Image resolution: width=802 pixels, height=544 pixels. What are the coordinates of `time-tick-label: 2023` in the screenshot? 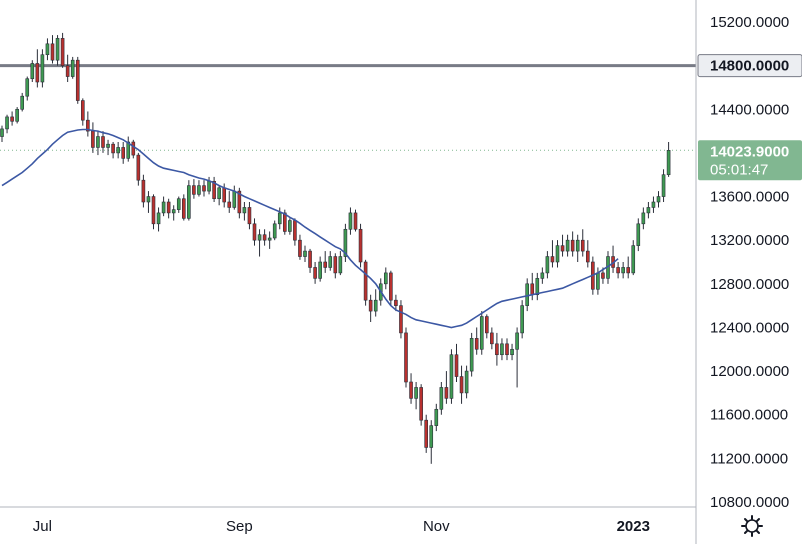 It's located at (633, 526).